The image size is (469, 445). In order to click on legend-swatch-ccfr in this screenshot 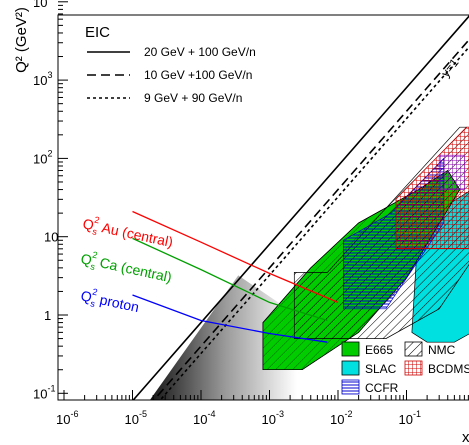, I will do `click(350, 387)`.